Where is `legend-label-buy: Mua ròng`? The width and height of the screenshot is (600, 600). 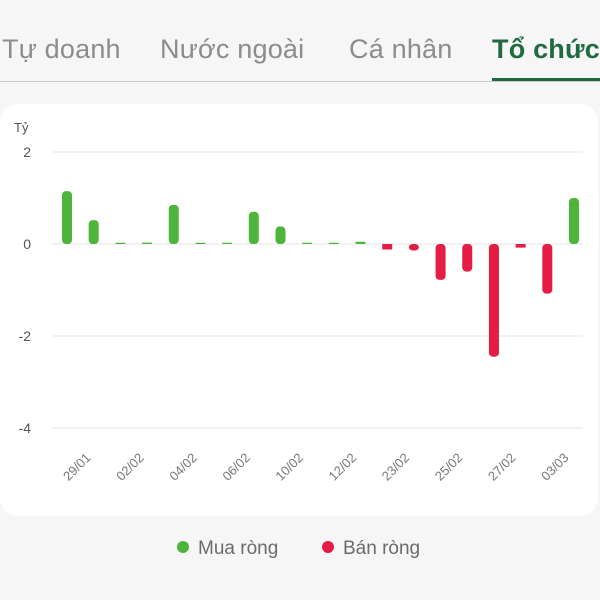 legend-label-buy: Mua ròng is located at coordinates (238, 548).